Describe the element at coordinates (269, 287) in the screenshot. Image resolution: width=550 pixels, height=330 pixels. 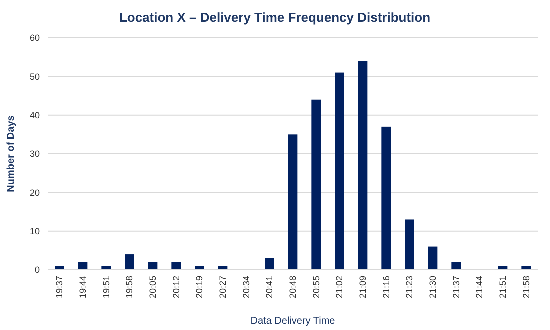
I see `x-tick-label: 20:41` at that location.